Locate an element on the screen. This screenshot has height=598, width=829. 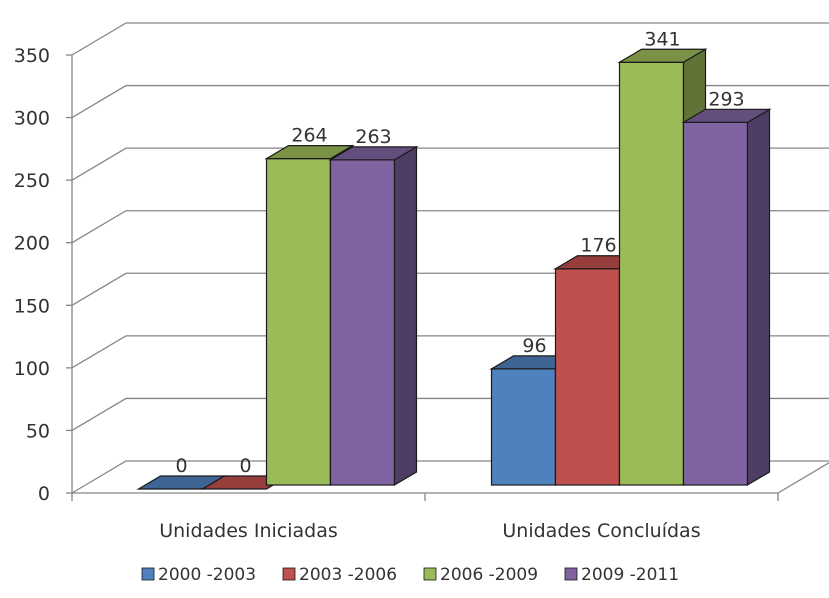
x-axis: Unidades Iniciadas Unidades Concluídas is located at coordinates (425, 517).